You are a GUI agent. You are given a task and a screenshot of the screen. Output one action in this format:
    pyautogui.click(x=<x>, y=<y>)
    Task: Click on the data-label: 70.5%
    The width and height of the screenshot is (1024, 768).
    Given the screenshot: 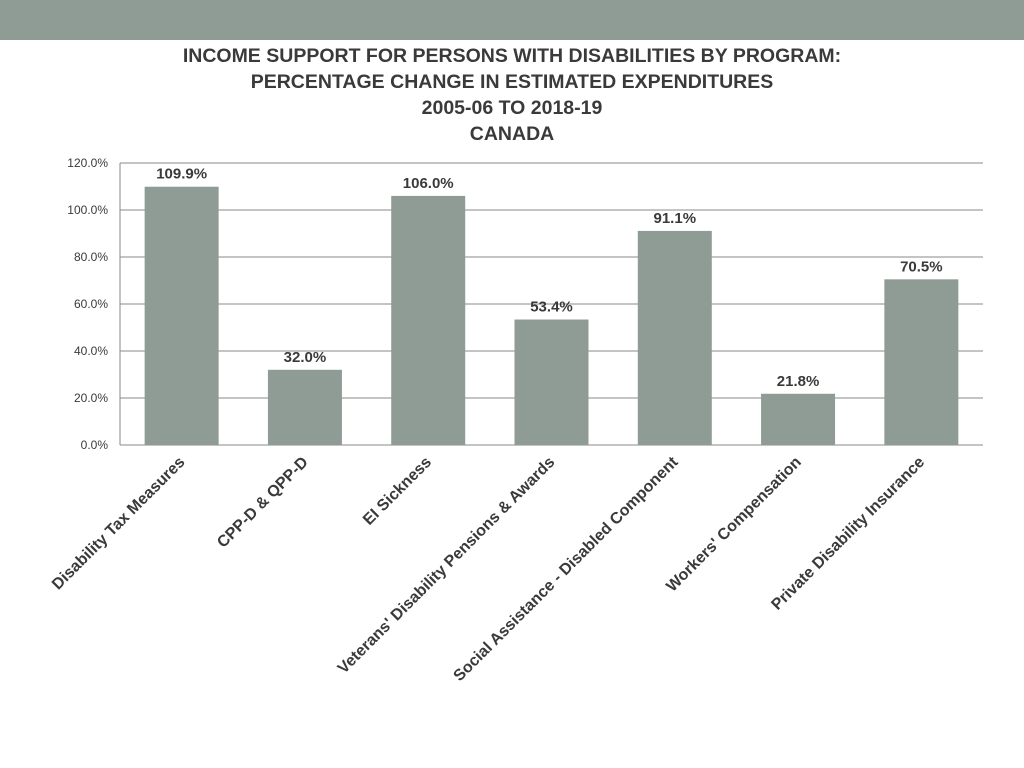 What is the action you would take?
    pyautogui.click(x=921, y=266)
    